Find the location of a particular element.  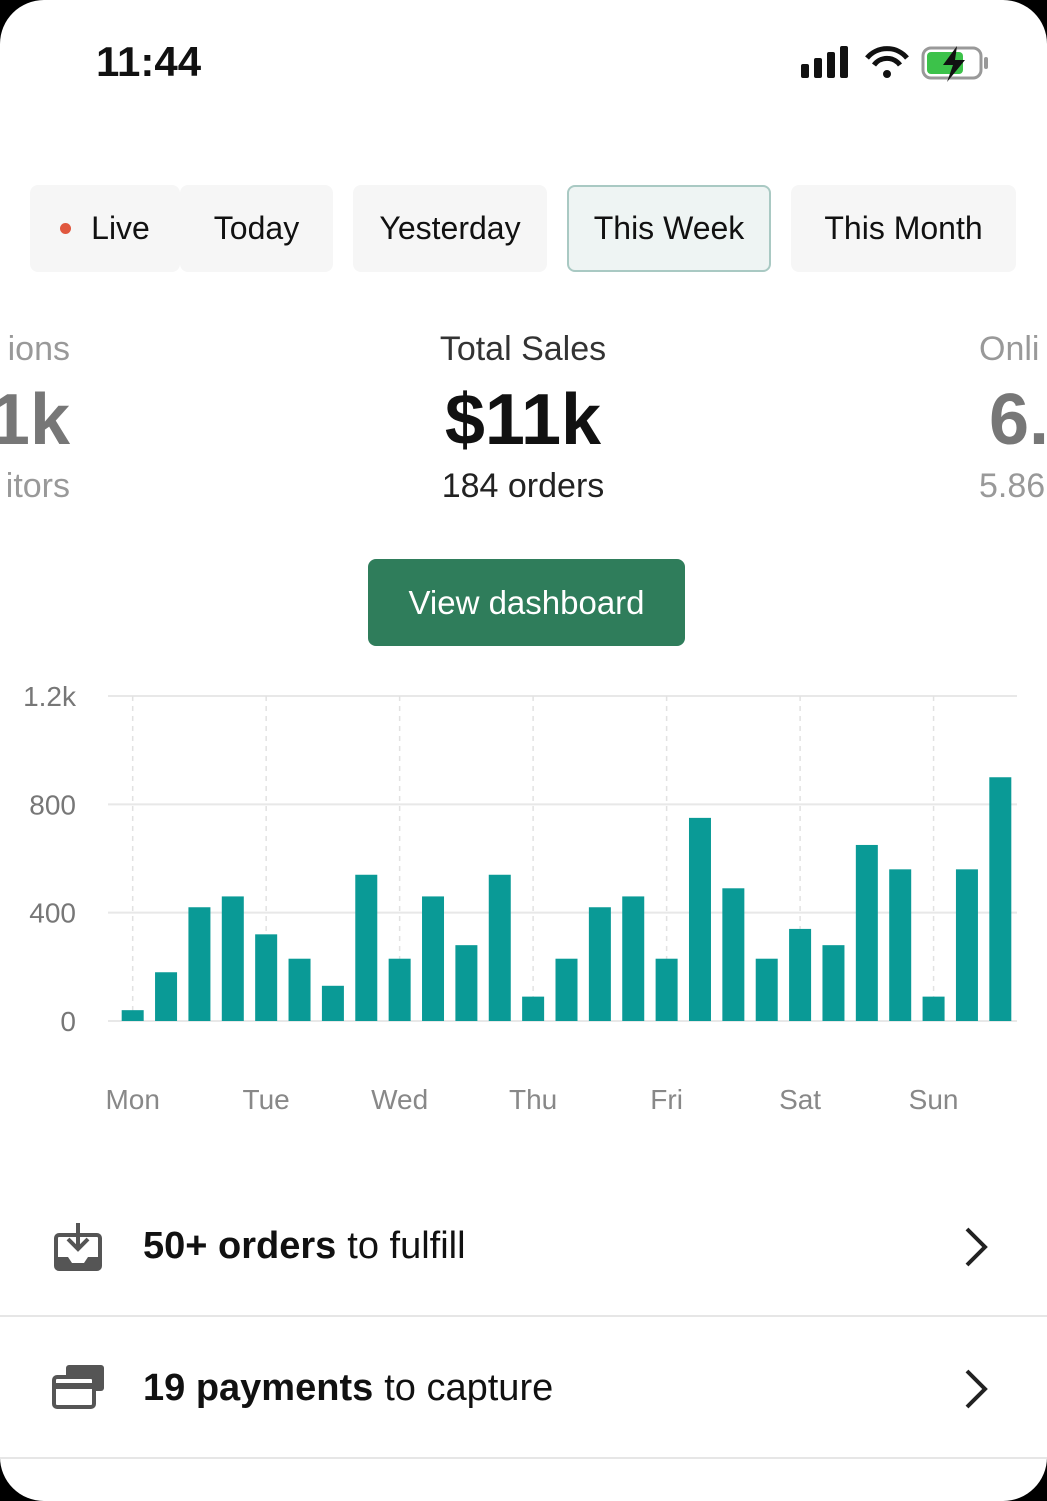

task-text: 19 payments to capture is located at coordinates (348, 1388).